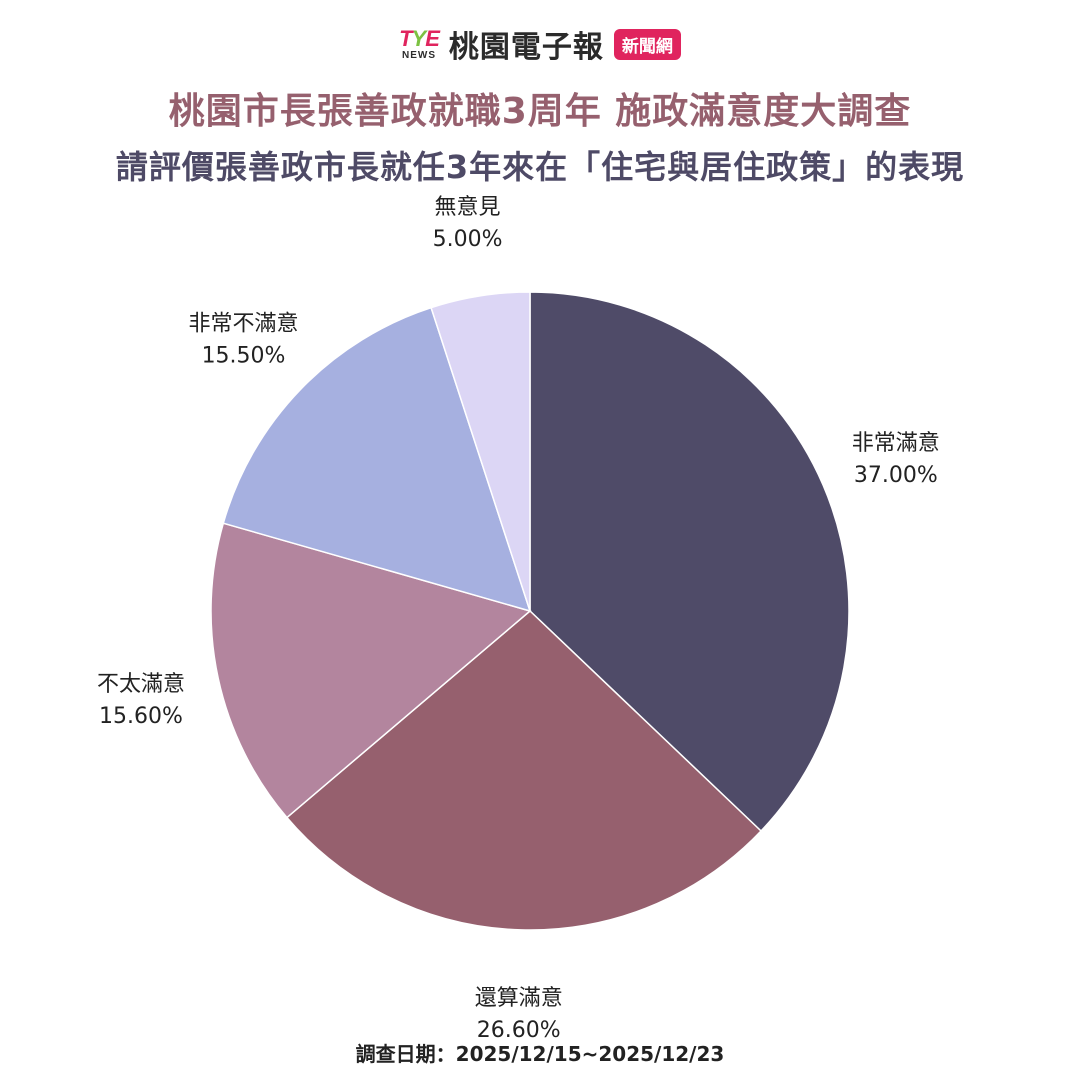 The width and height of the screenshot is (1080, 1080). I want to click on slice-value-label: 15.60%, so click(141, 716).